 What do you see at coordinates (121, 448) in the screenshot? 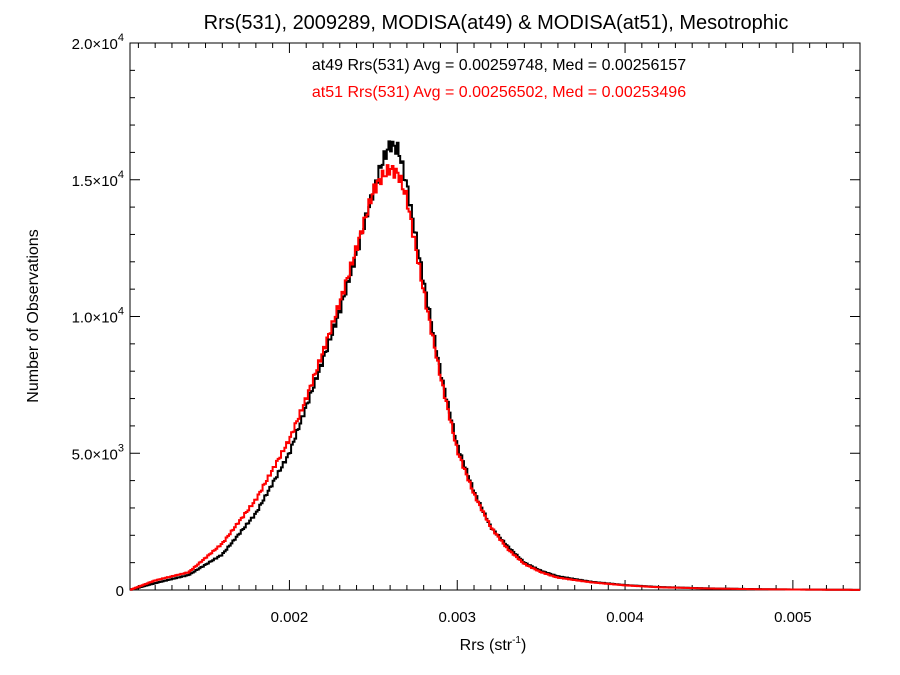
I see `y-tick-label-exp: 3` at bounding box center [121, 448].